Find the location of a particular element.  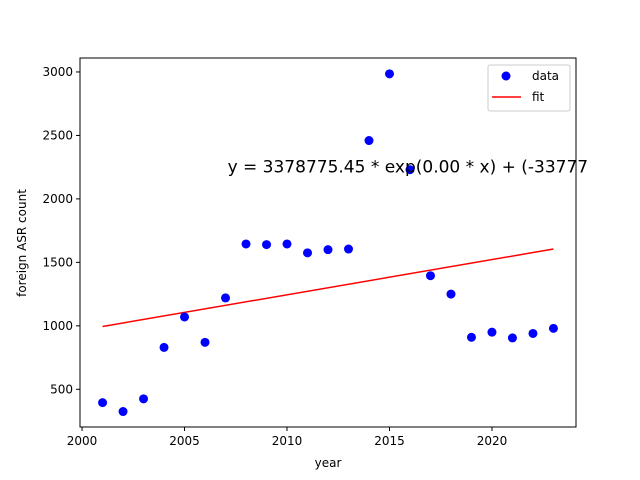

y-tick-label: 3000 is located at coordinates (57, 72).